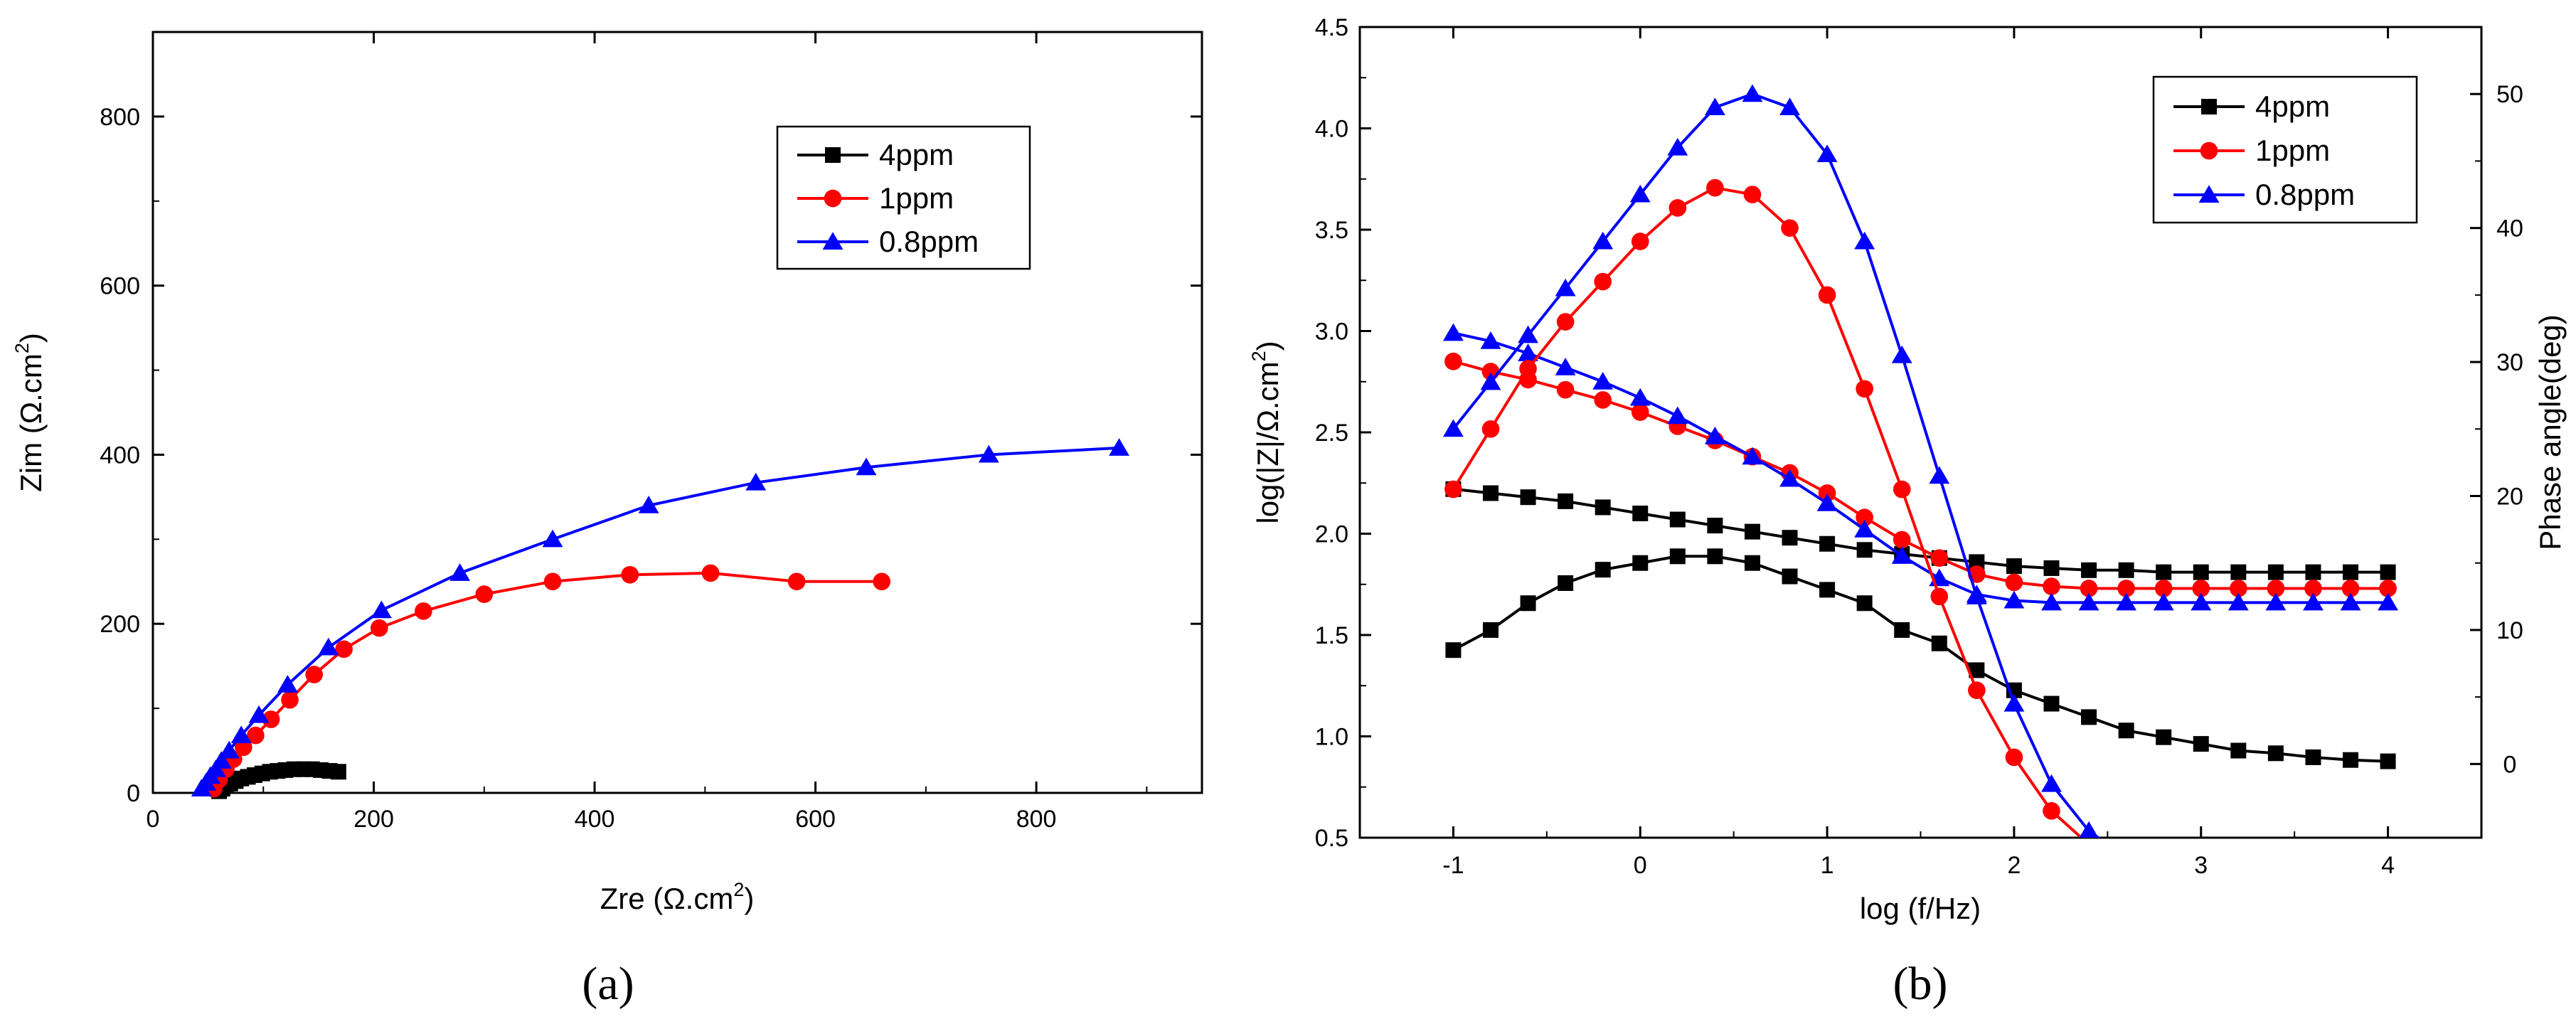 Image resolution: width=2576 pixels, height=1024 pixels. I want to click on bode-legend-label: 0.8ppm, so click(2305, 194).